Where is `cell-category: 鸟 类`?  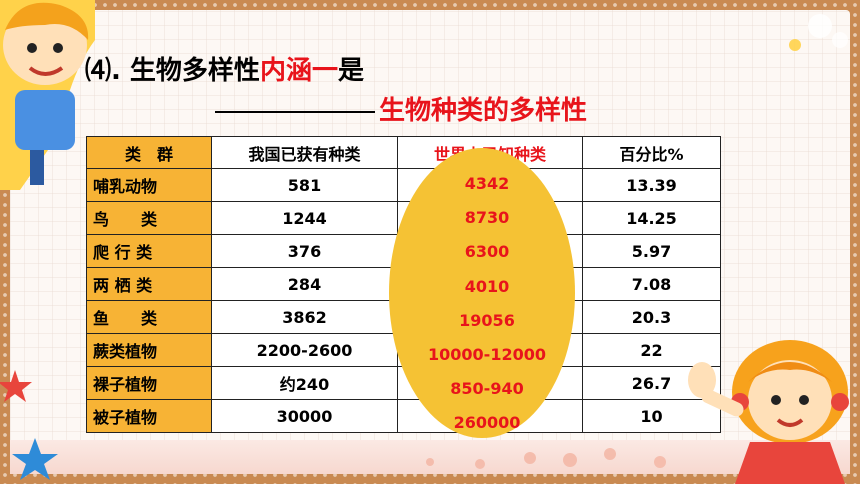 cell-category: 鸟 类 is located at coordinates (149, 218).